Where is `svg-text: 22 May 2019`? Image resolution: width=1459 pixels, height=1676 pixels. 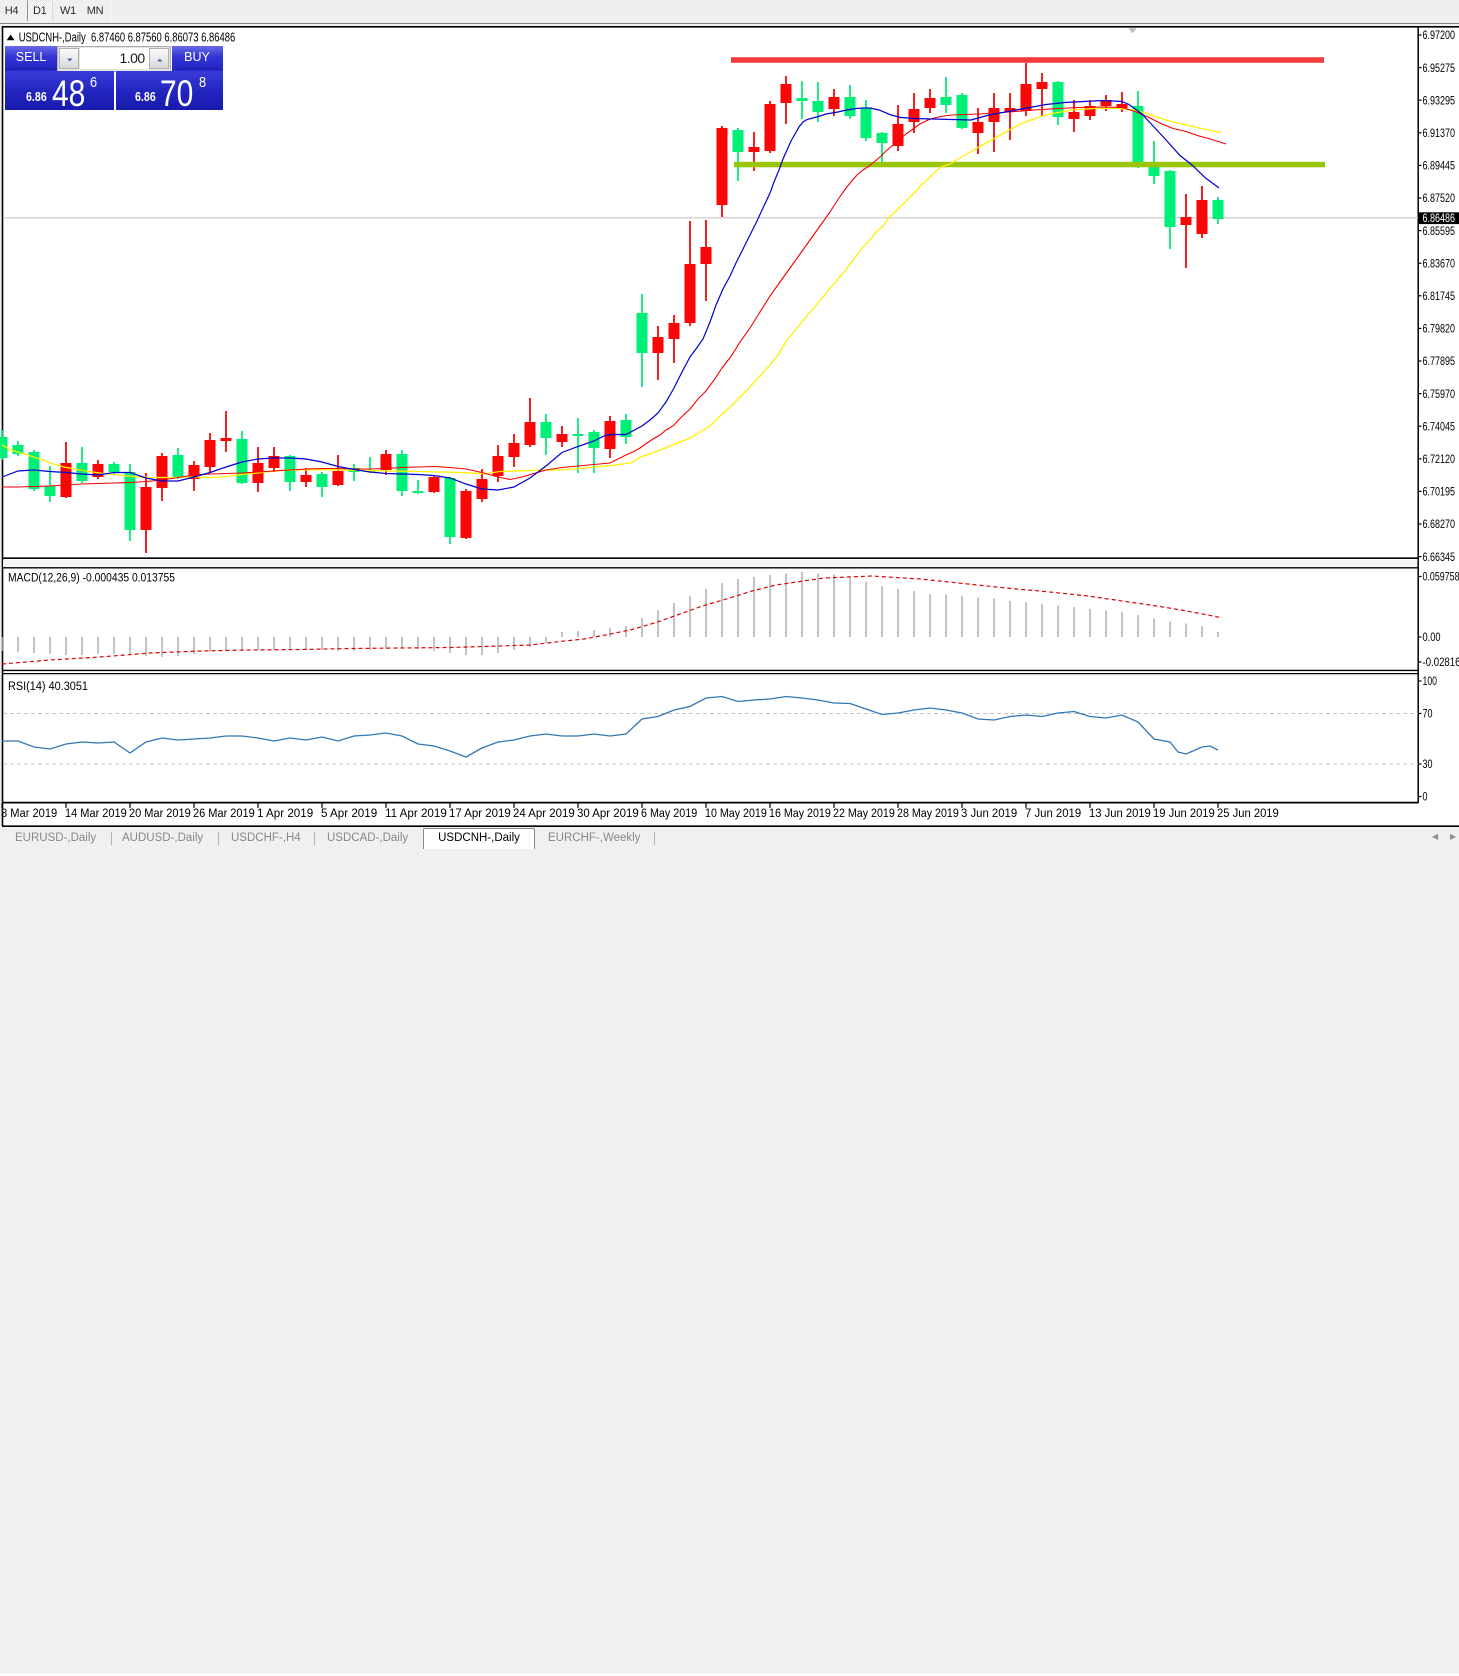 svg-text: 22 May 2019 is located at coordinates (864, 814).